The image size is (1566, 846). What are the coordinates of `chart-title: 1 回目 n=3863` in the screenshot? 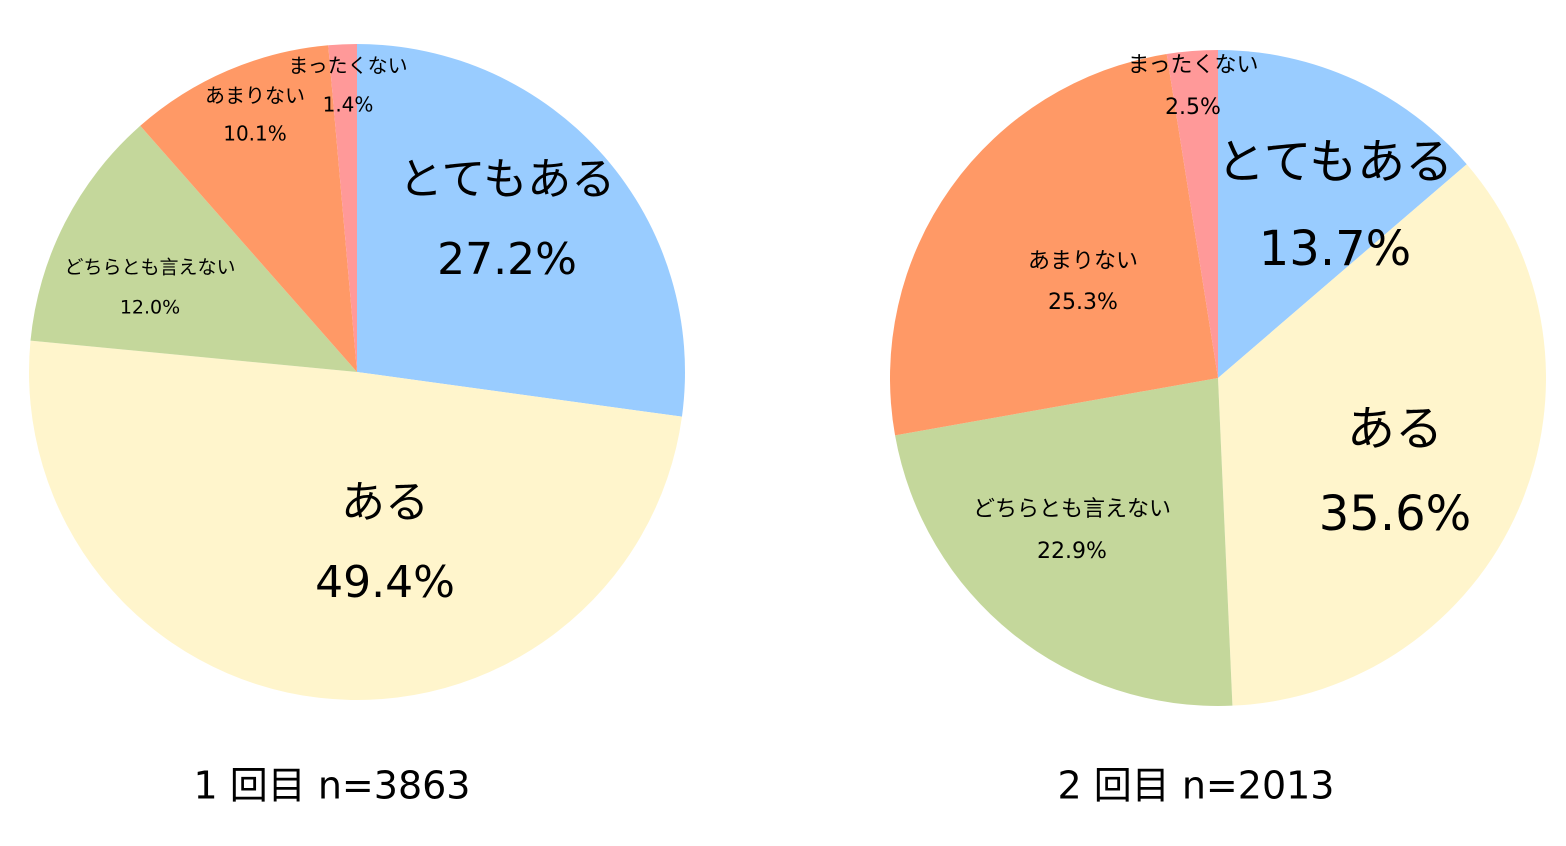 It's located at (332, 786).